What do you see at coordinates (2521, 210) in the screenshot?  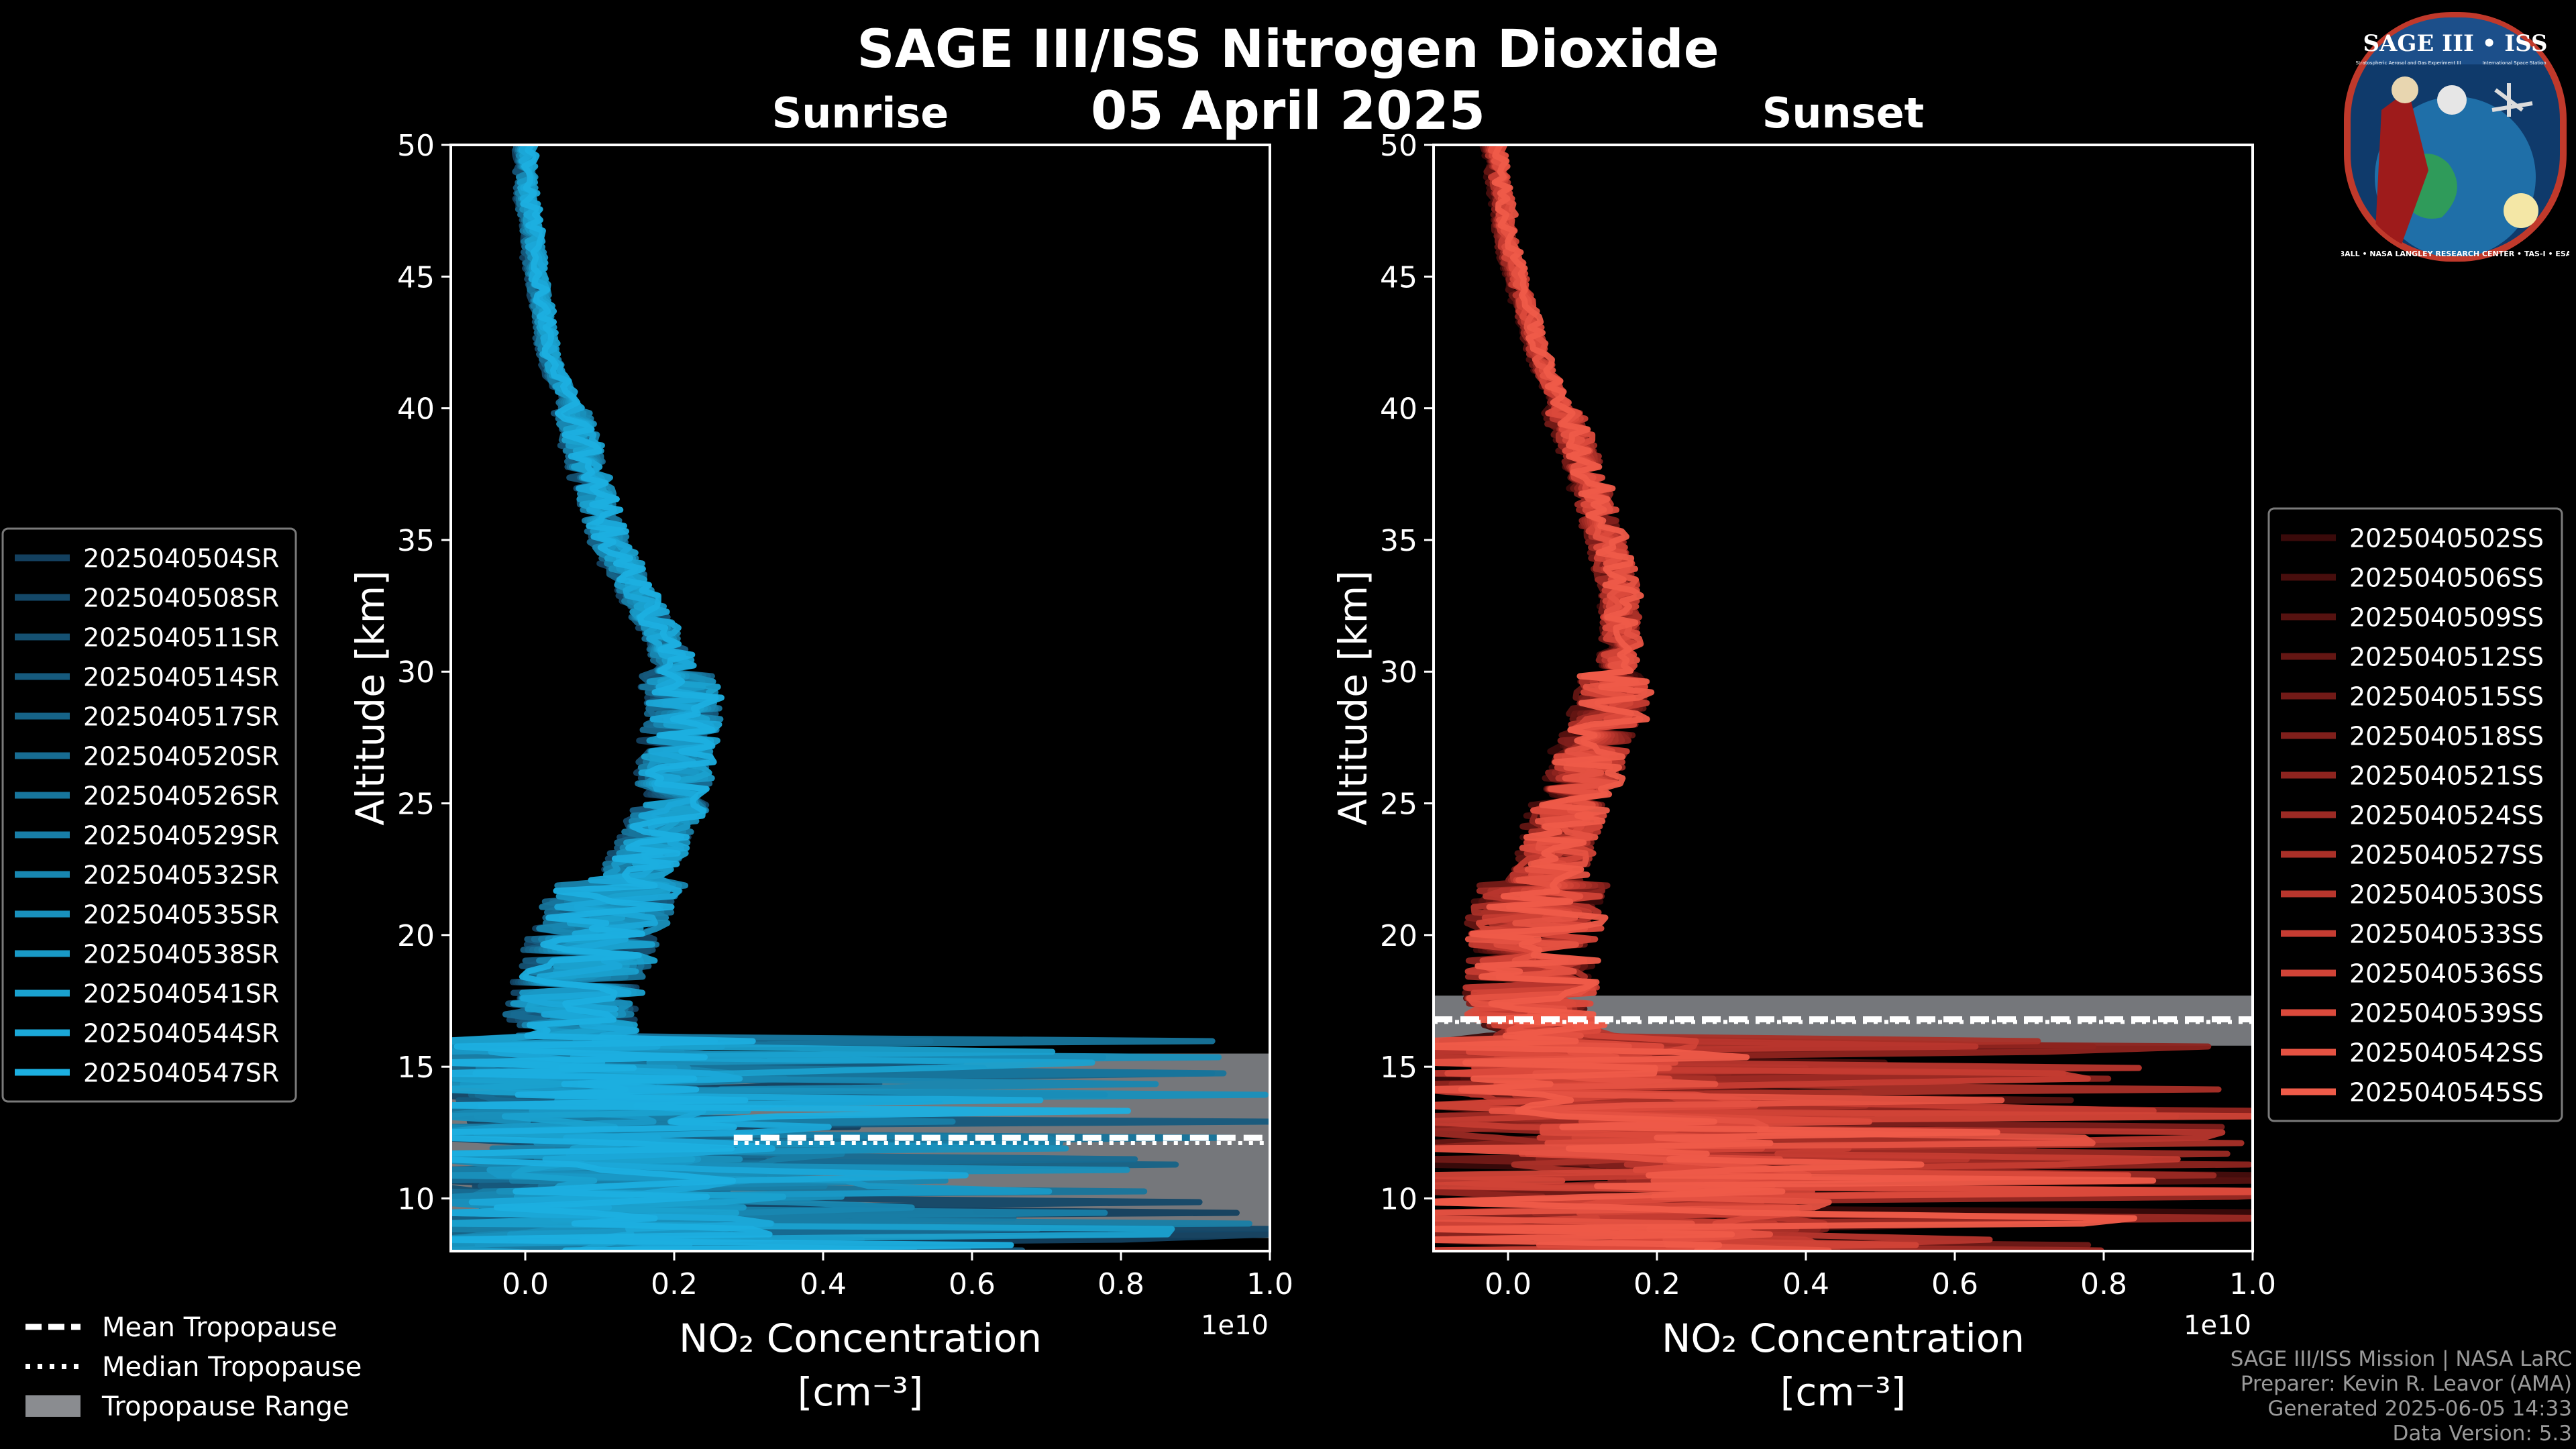 I see `sun-icon` at bounding box center [2521, 210].